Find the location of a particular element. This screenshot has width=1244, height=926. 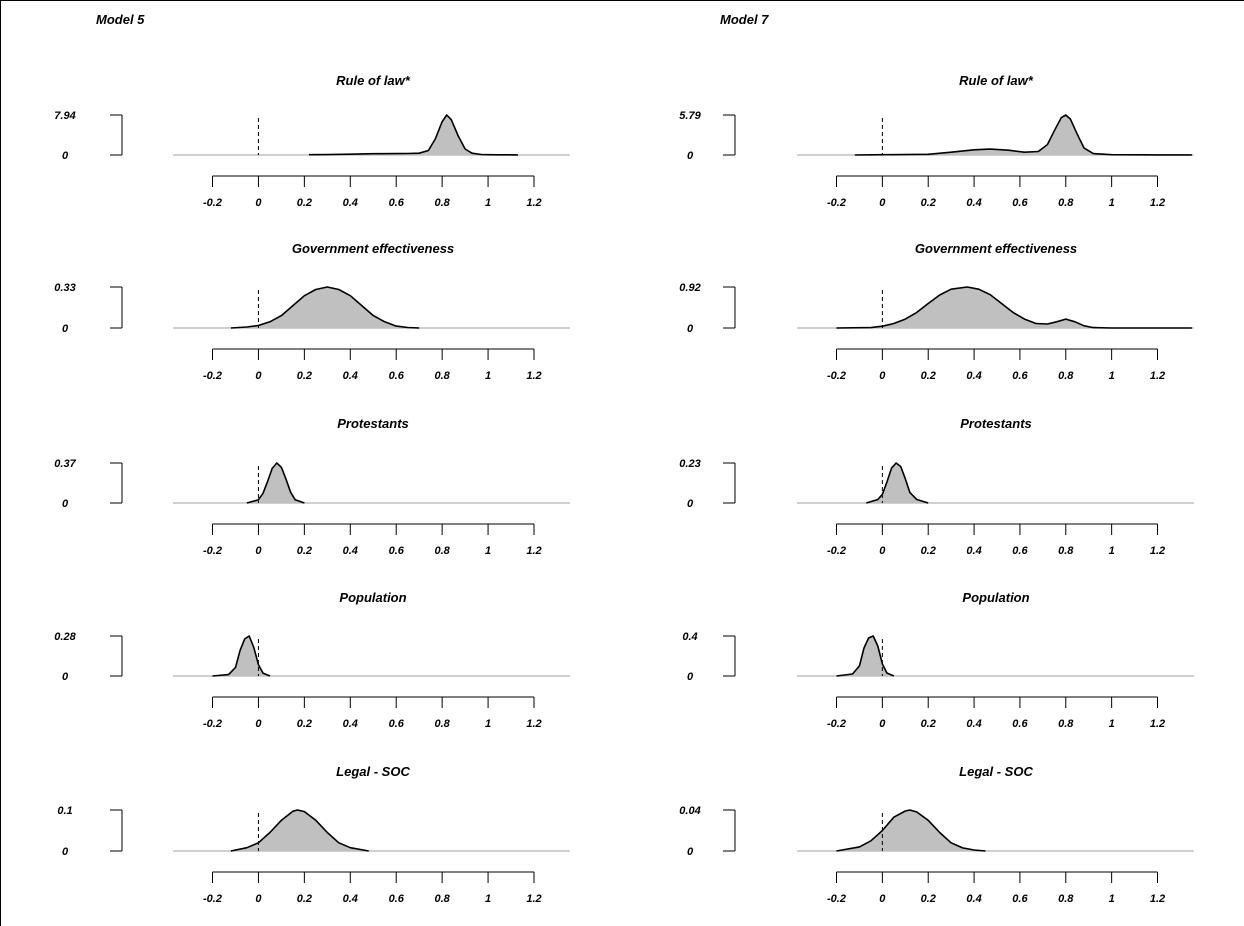

density-panel: Rule of law* 5.79 0 -0.2 0 0.2 0.4 0.6 0.8 1 1.2 is located at coordinates (936, 141).